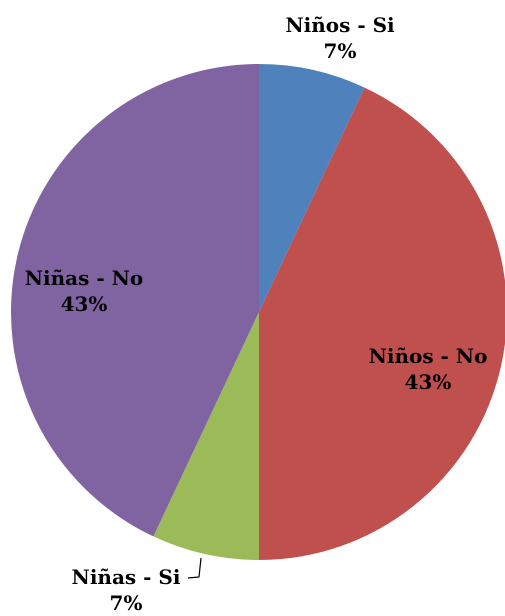 The image size is (505, 616). What do you see at coordinates (126, 577) in the screenshot?
I see `slice-label-ninas-si: Niñas - Si` at bounding box center [126, 577].